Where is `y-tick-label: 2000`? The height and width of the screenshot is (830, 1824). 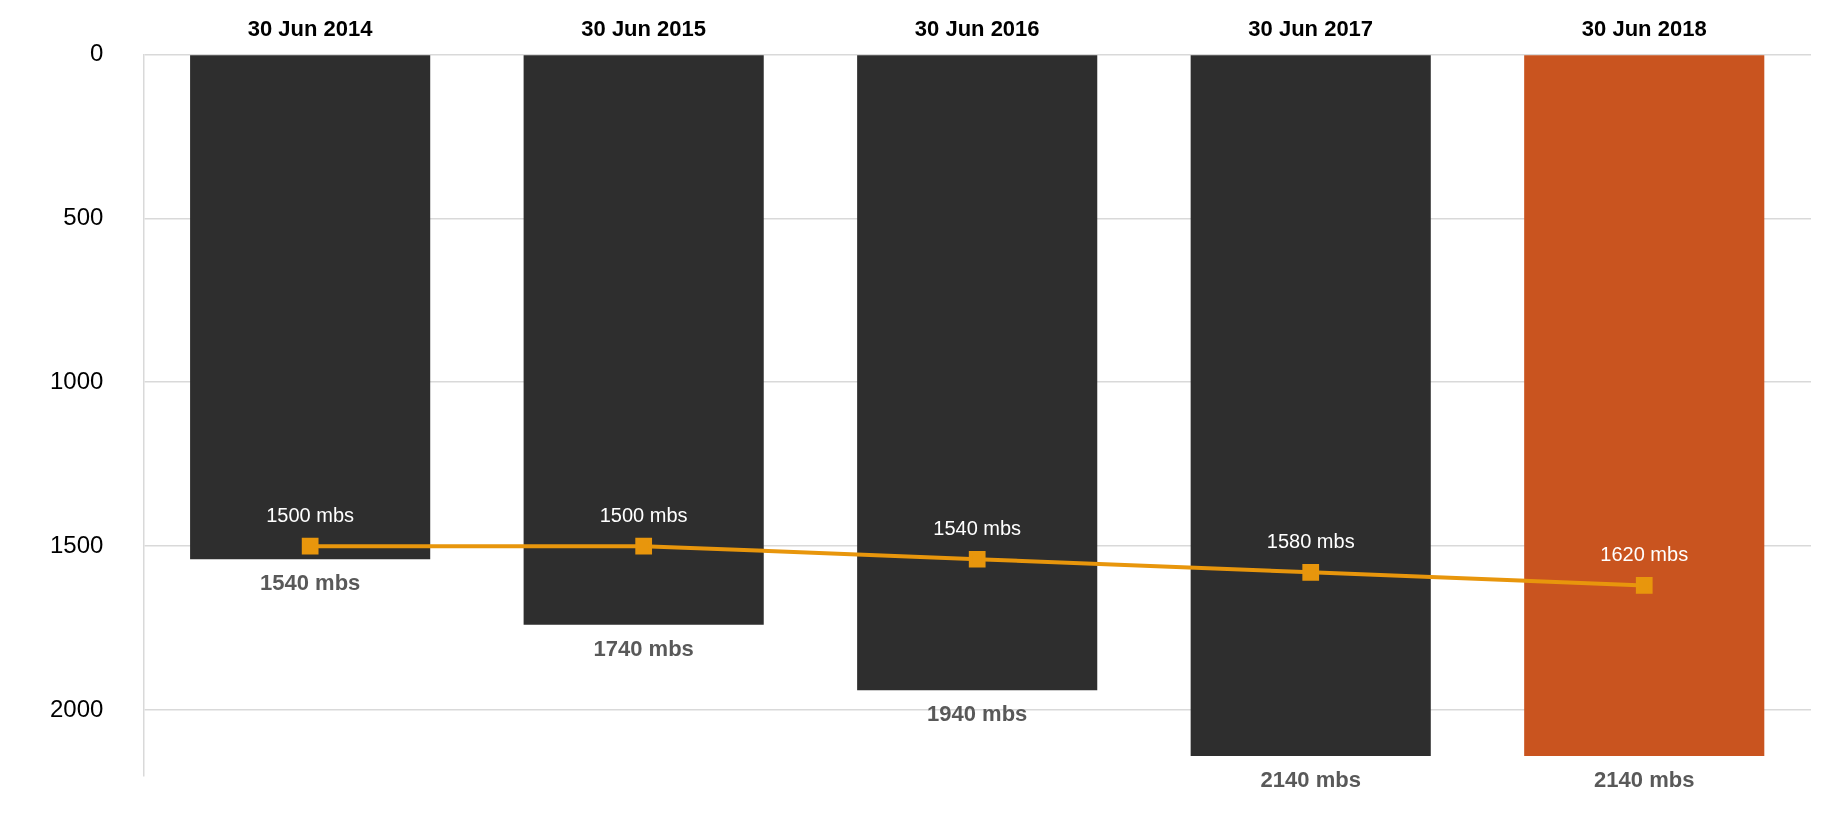 y-tick-label: 2000 is located at coordinates (77, 708).